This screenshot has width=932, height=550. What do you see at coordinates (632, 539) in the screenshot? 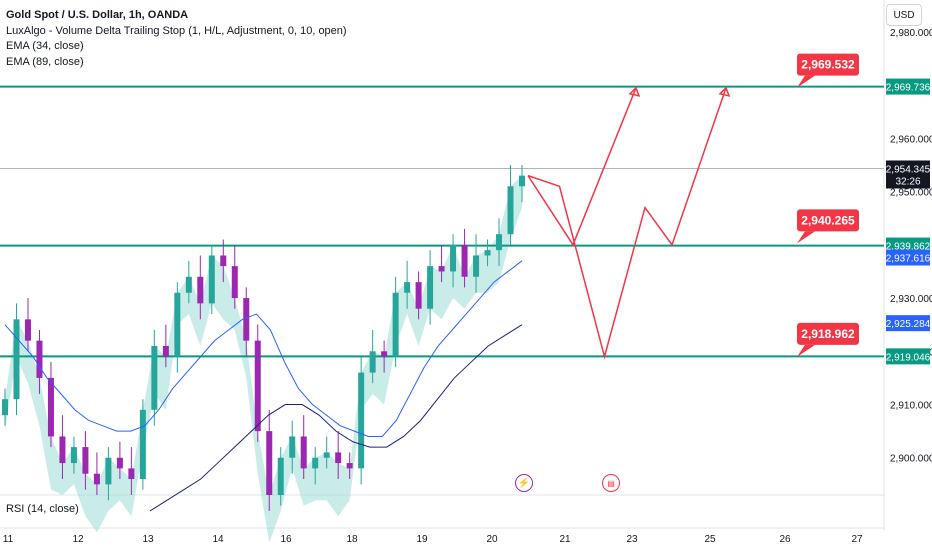
I see `x-tick-label: 23` at bounding box center [632, 539].